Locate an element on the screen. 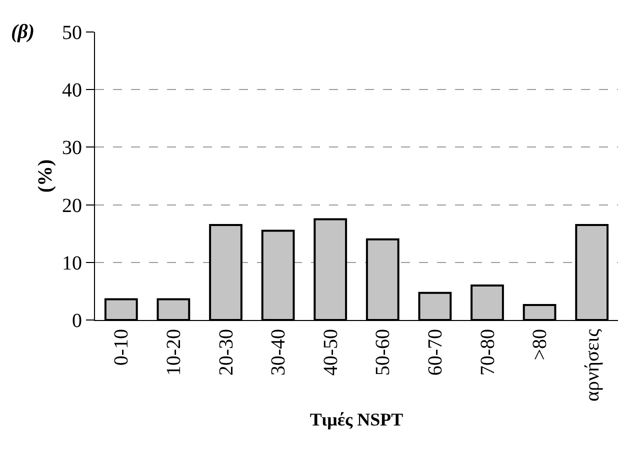 The height and width of the screenshot is (450, 633). y-tick-label: 10 is located at coordinates (72, 263).